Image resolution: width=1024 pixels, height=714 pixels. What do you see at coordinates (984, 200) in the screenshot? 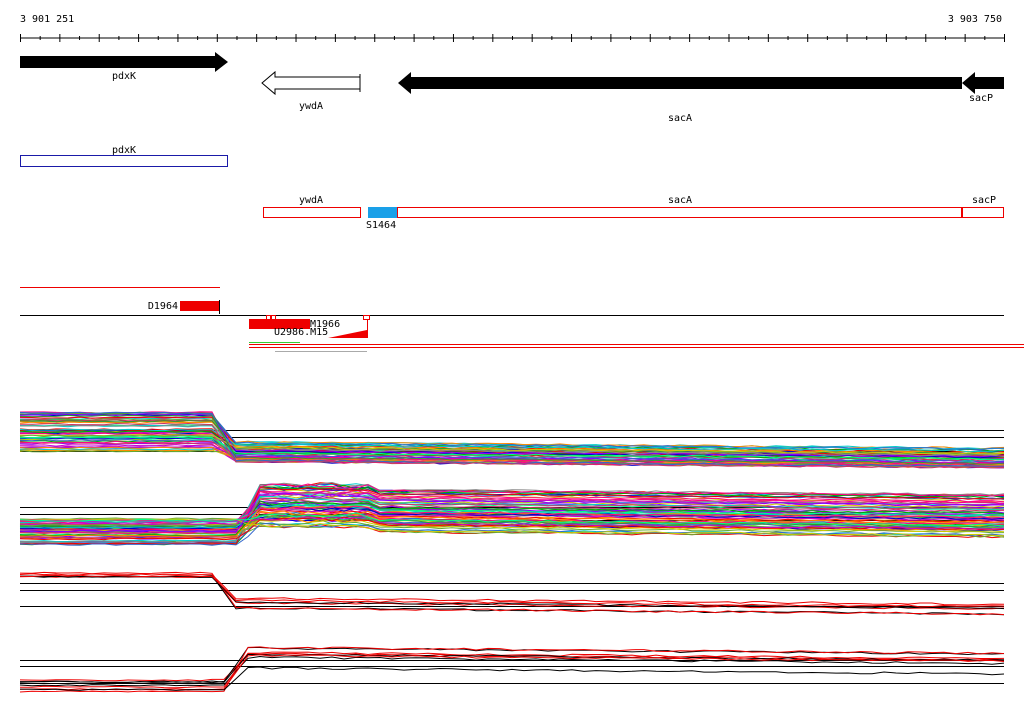
I see `annotation-label: sacP` at bounding box center [984, 200].